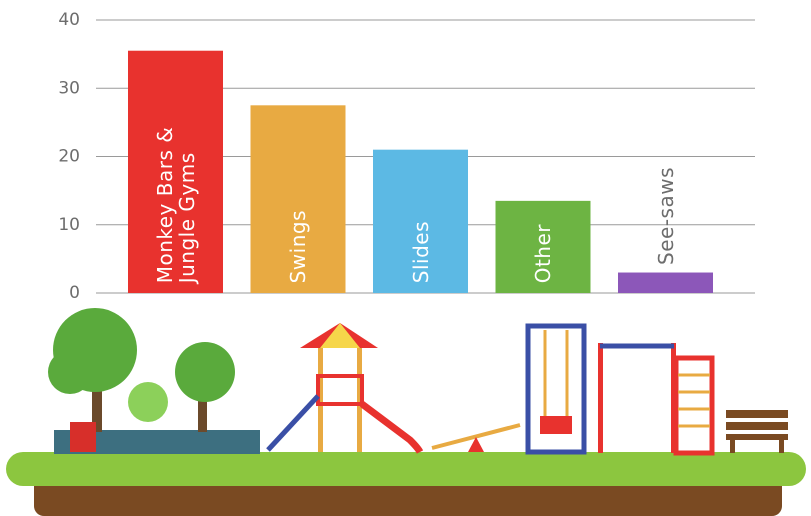  Describe the element at coordinates (74, 293) in the screenshot. I see `y-tick-label: 0` at that location.